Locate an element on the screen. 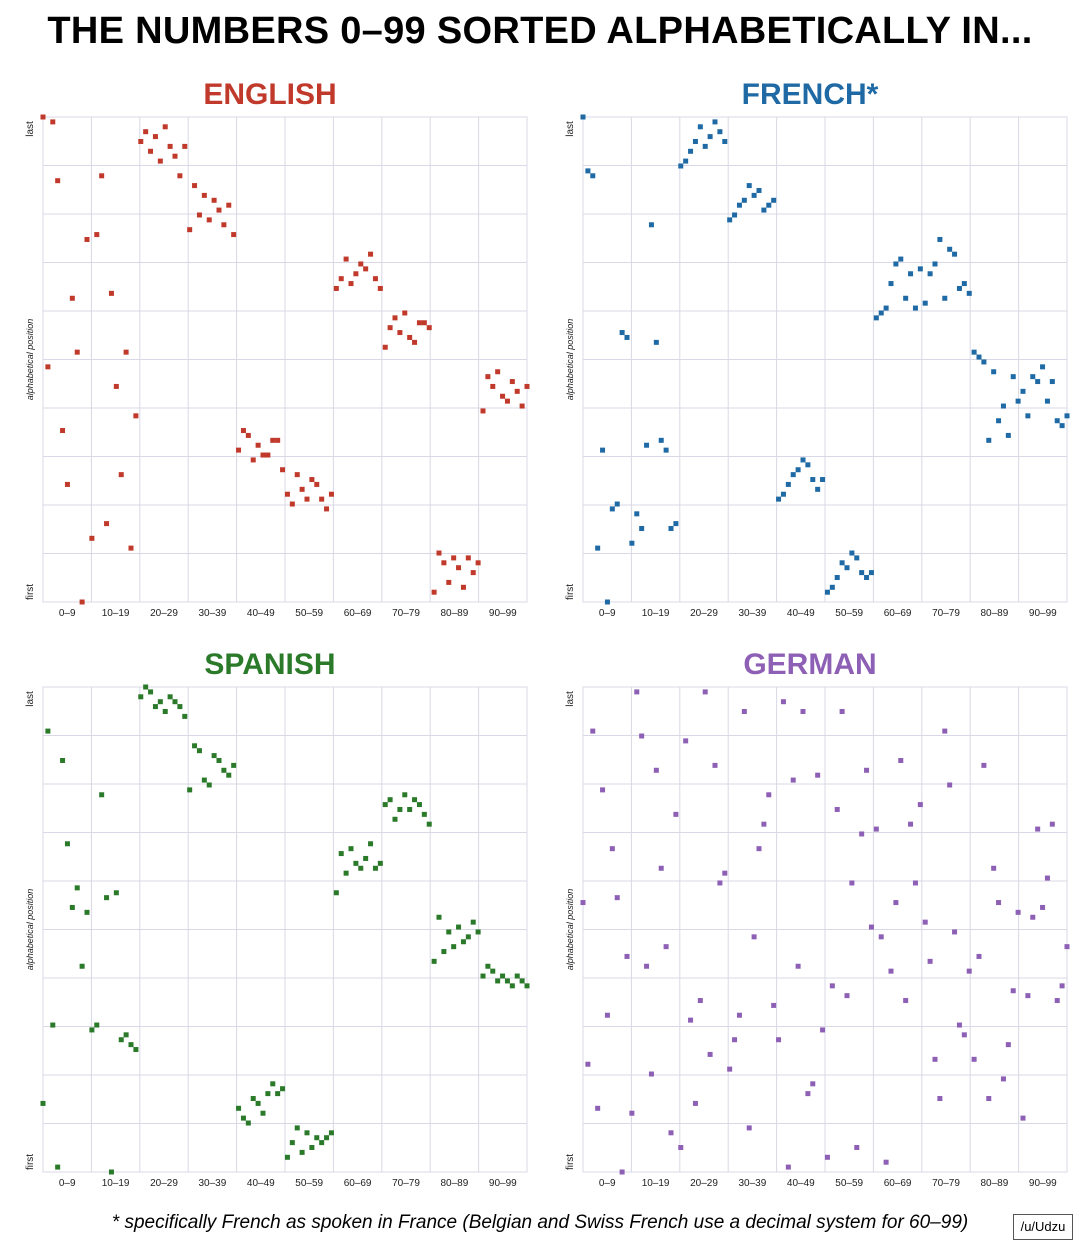  x-tick-label: 90–99 is located at coordinates (1043, 1183).